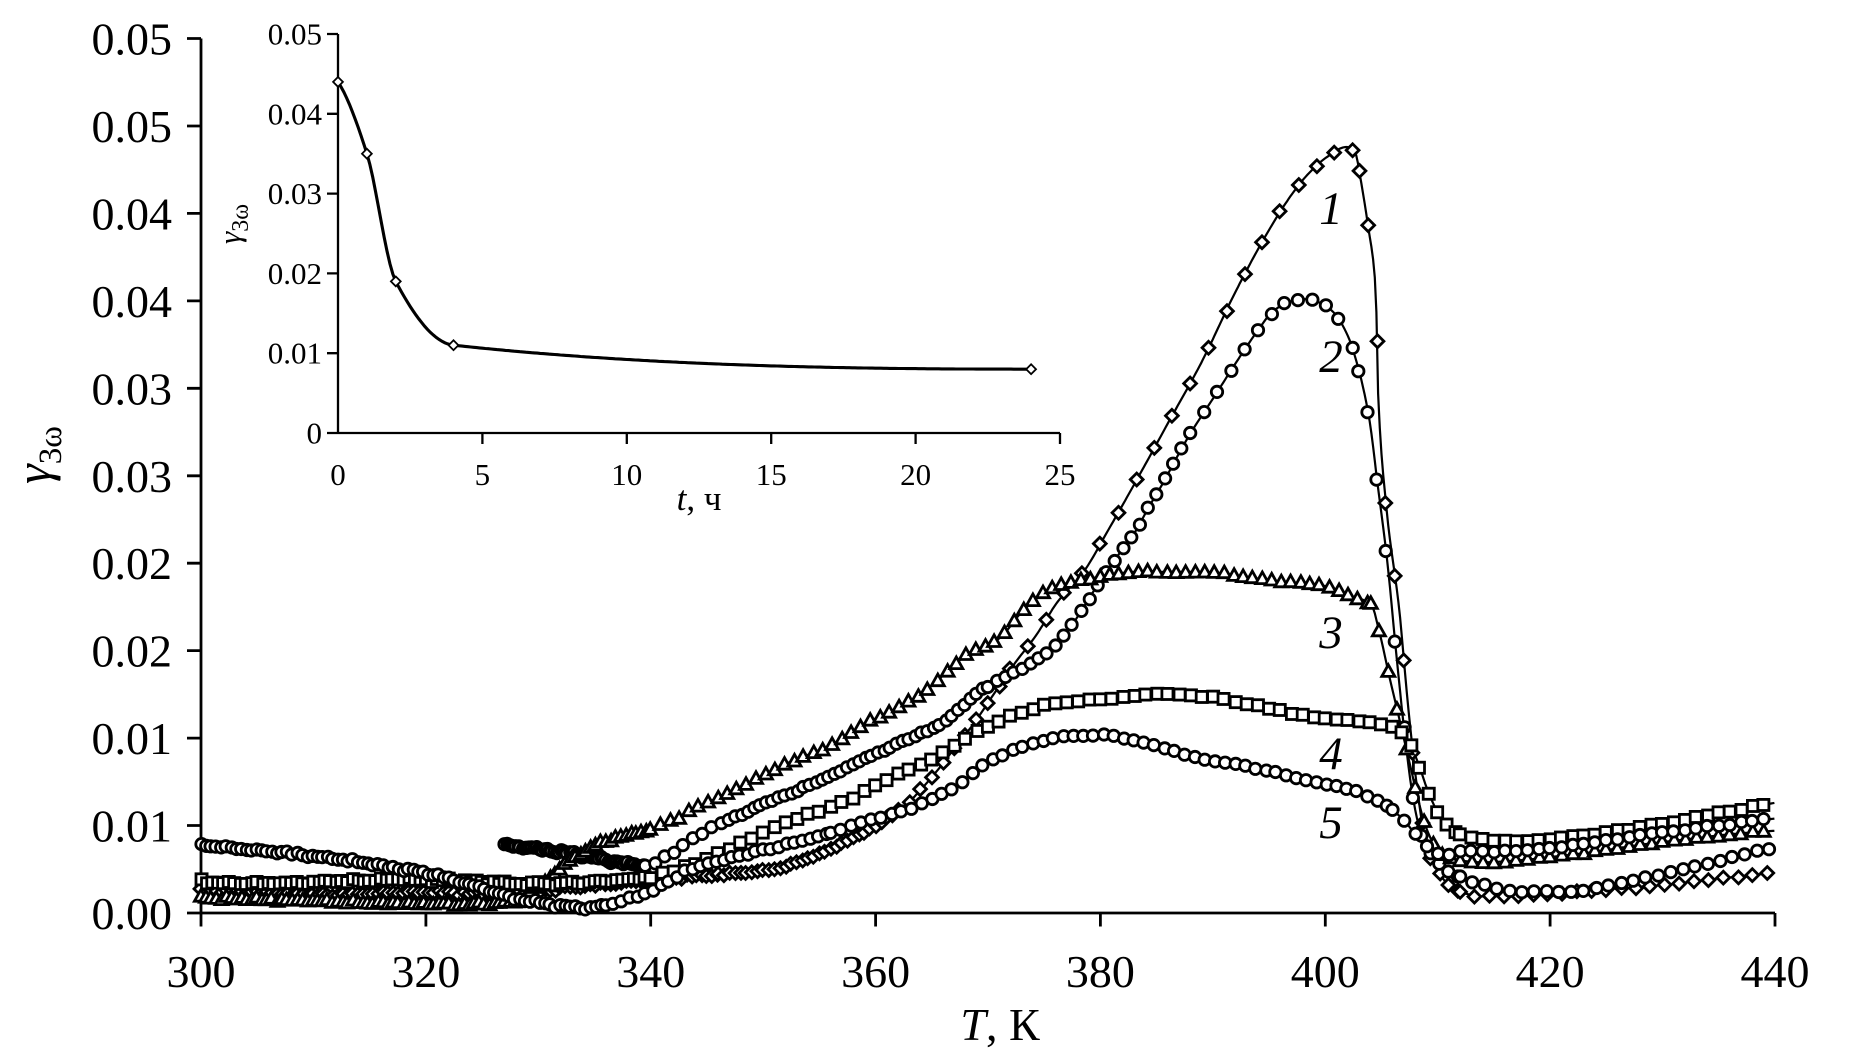 The width and height of the screenshot is (1867, 1063). Describe the element at coordinates (1550, 971) in the screenshot. I see `svg-text: 420` at that location.